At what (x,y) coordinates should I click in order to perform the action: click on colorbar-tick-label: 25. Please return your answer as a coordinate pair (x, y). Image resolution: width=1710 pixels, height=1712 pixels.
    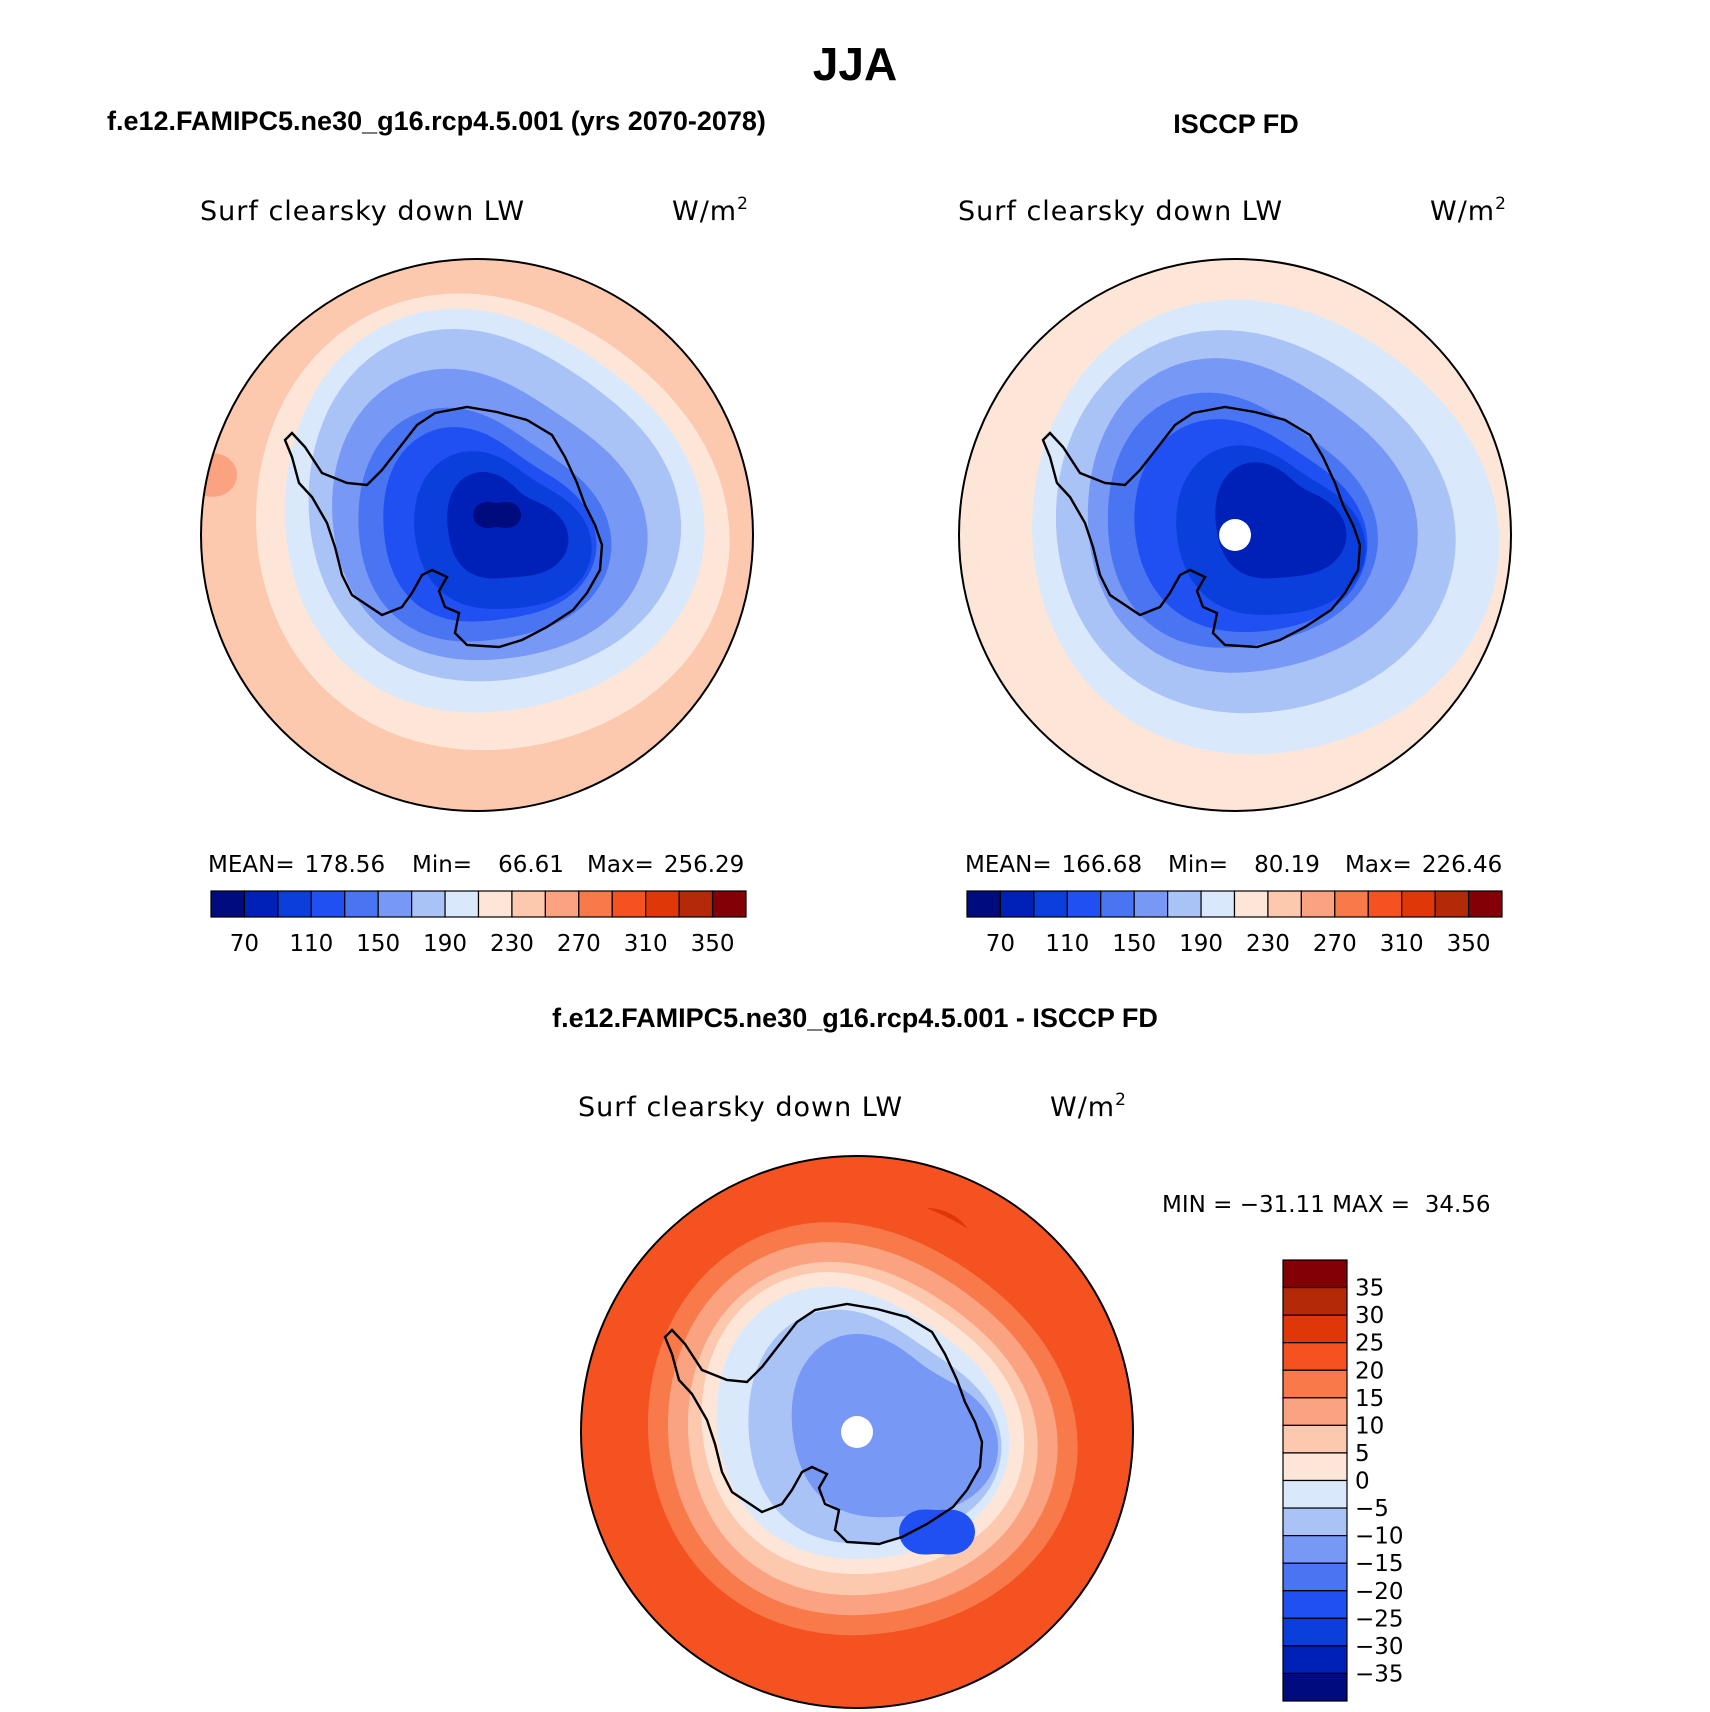
    Looking at the image, I should click on (1369, 1344).